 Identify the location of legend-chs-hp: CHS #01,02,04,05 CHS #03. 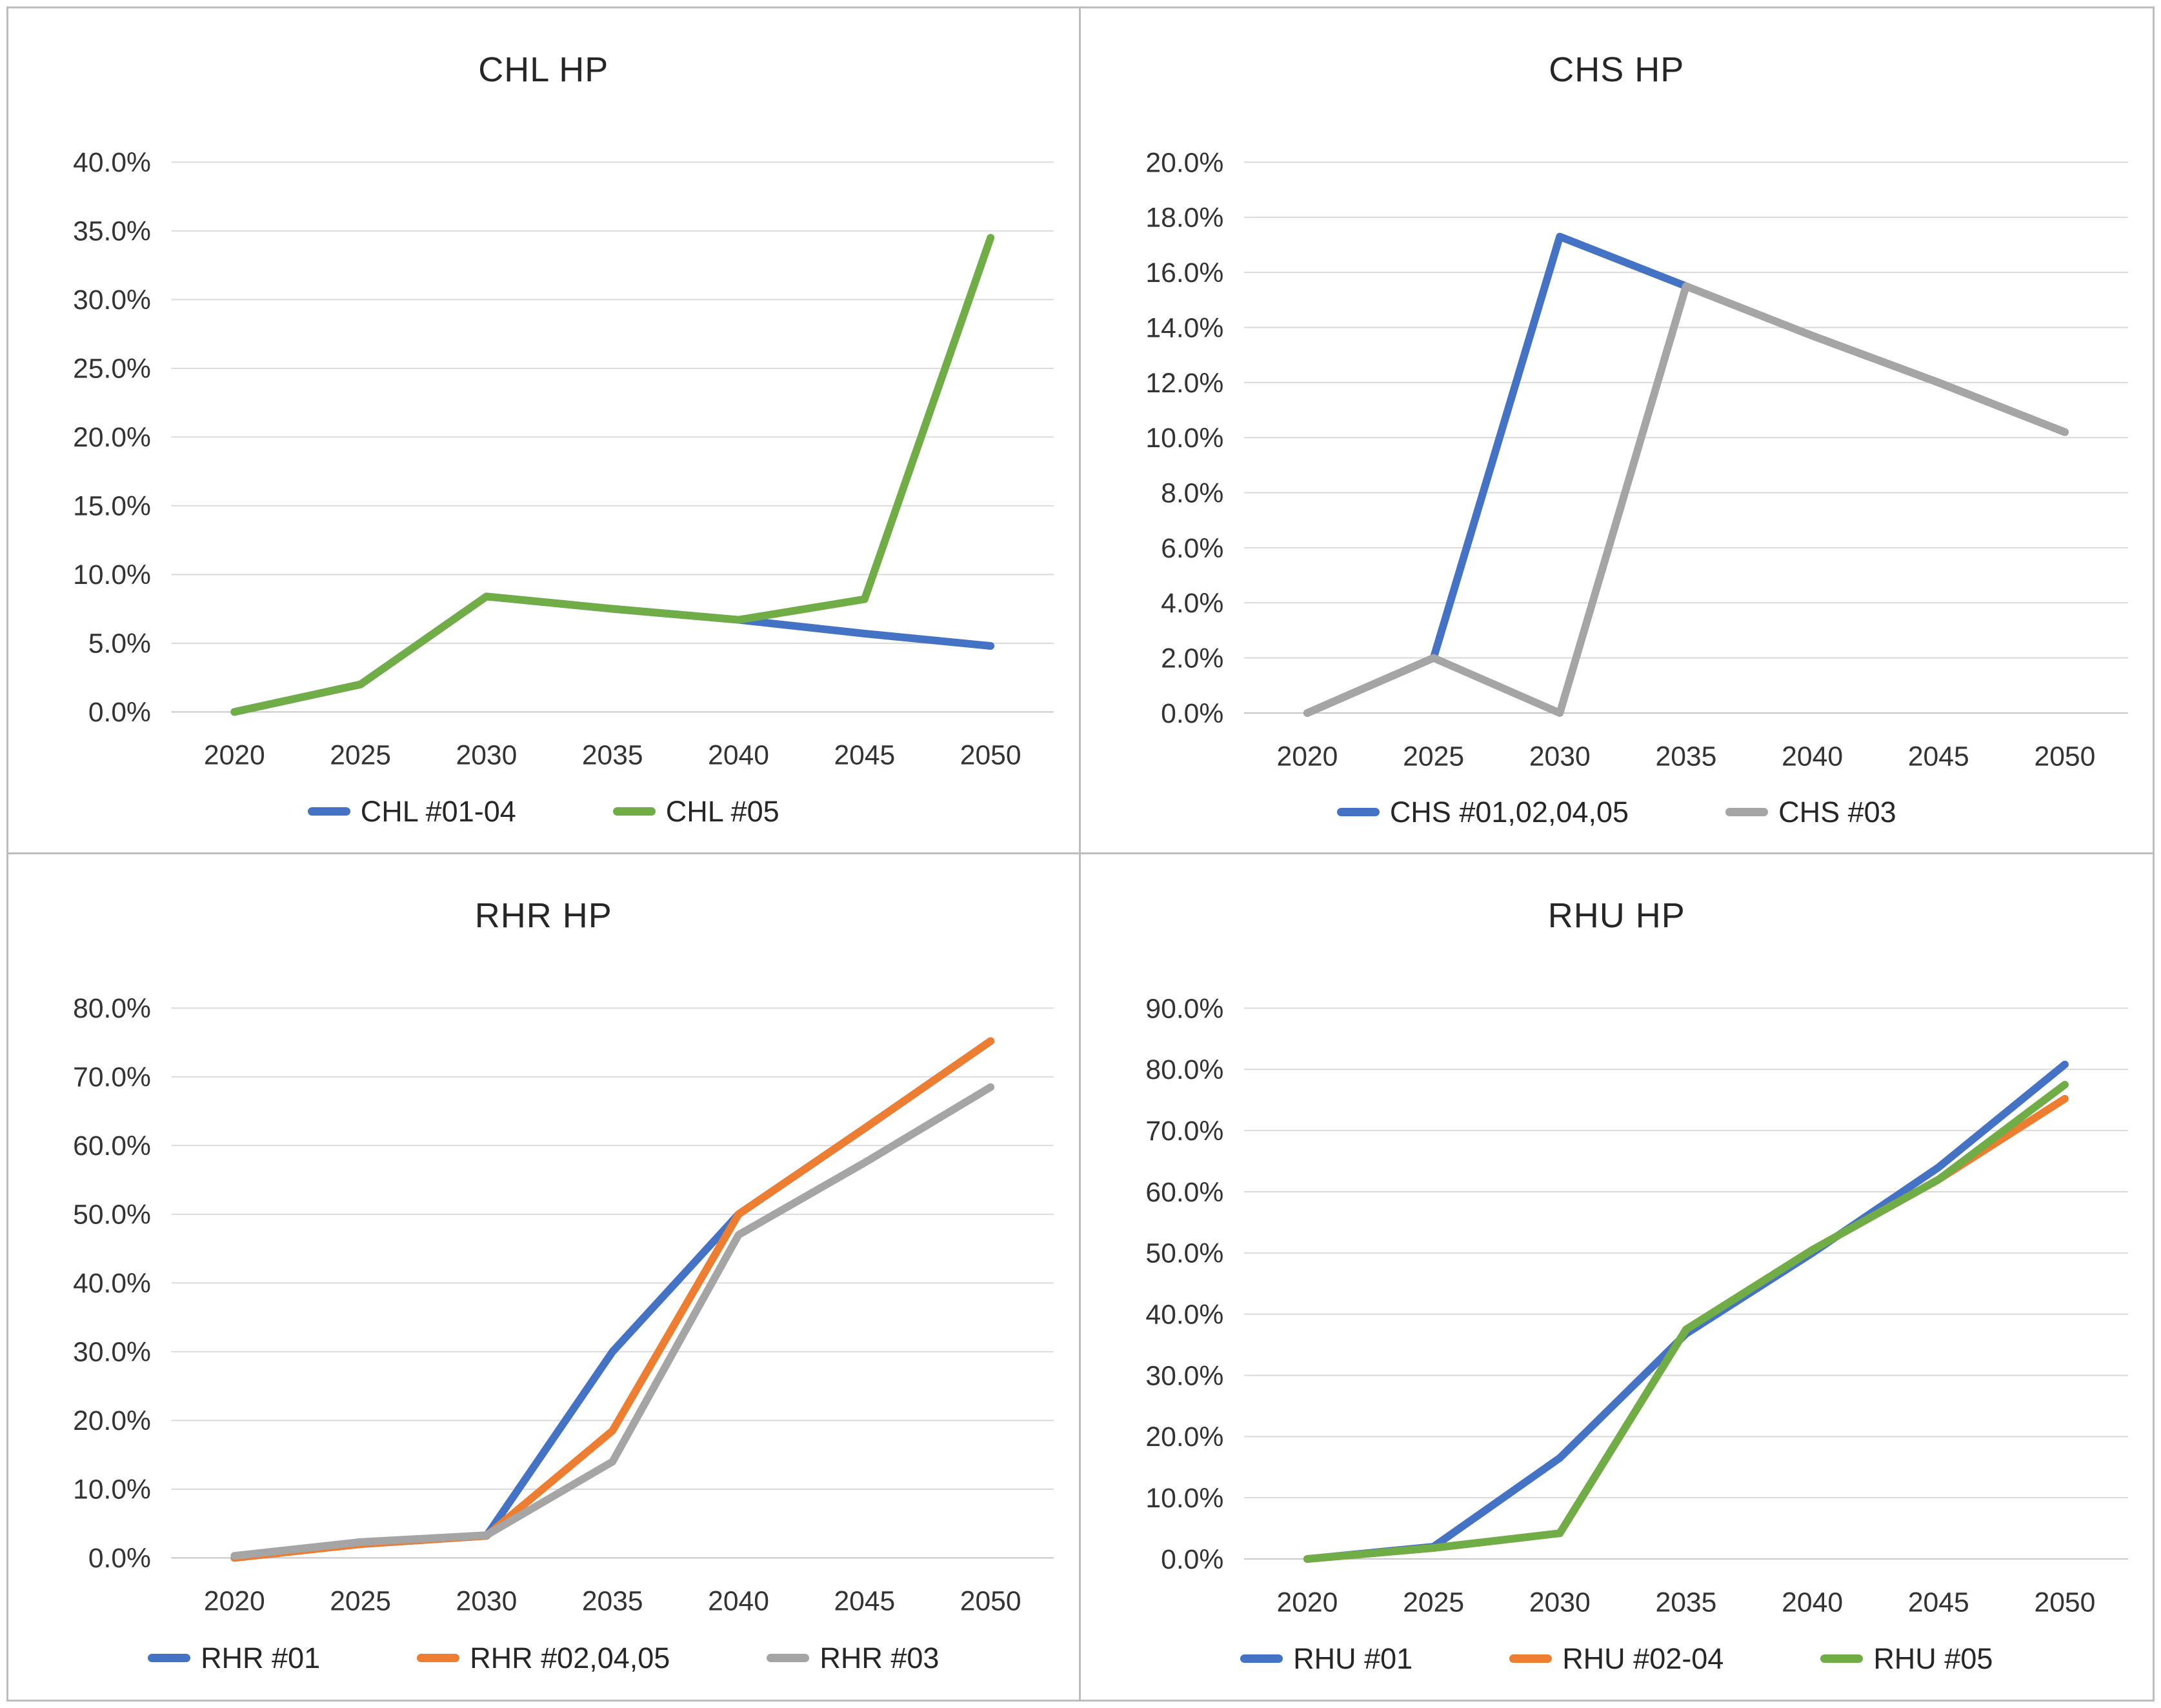
(1617, 820).